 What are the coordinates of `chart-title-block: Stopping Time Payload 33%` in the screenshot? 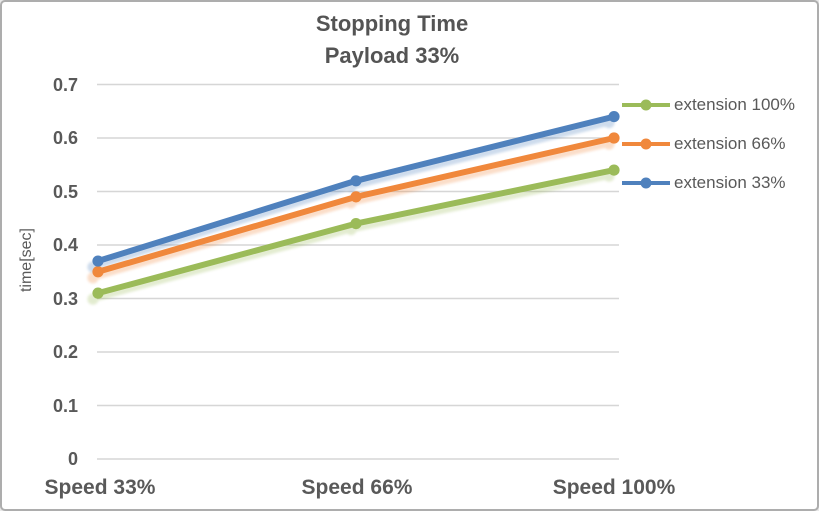 It's located at (392, 40).